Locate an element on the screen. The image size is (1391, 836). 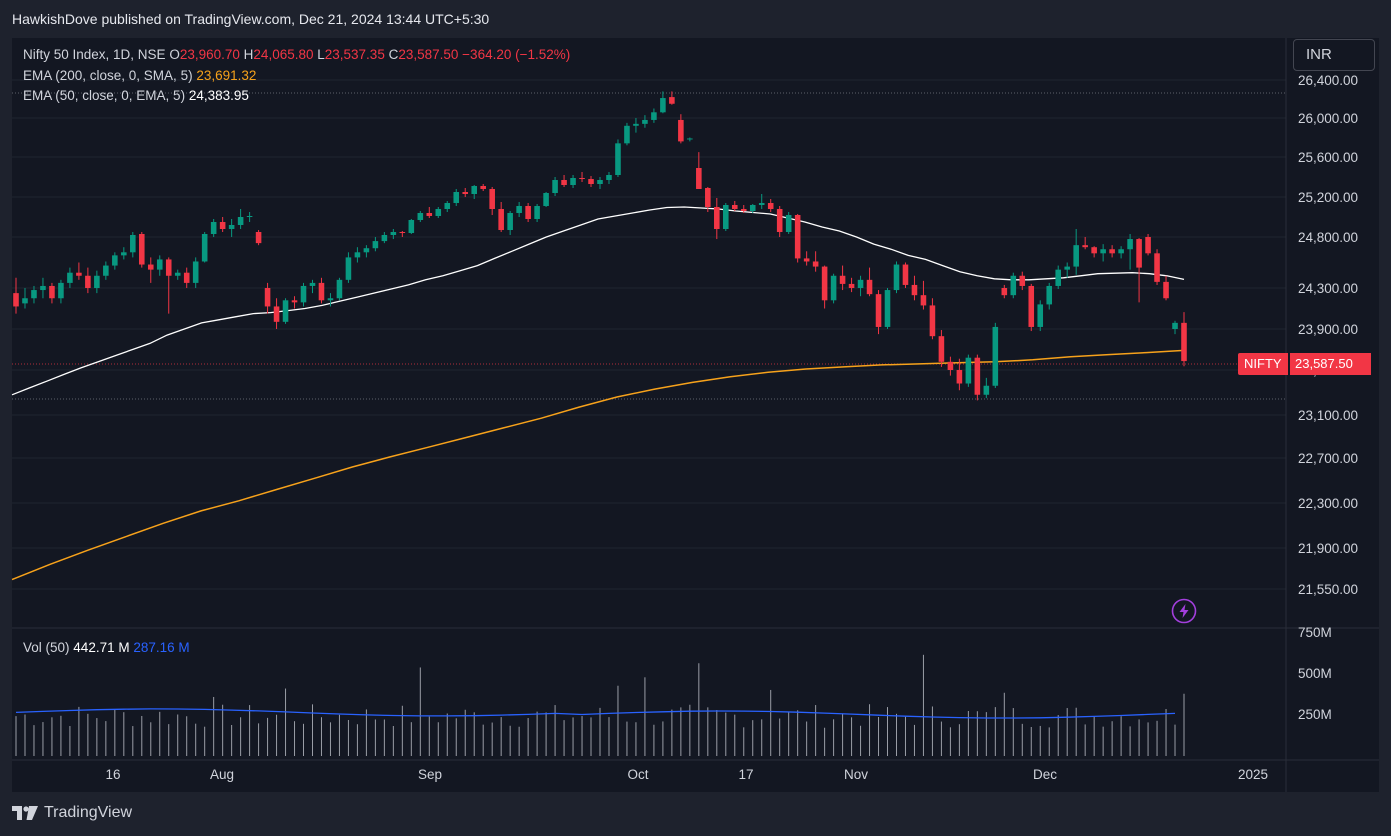
ema200-legend-row: EMA (200, close, 0, SMA, 5) 23,691.32 is located at coordinates (296, 76).